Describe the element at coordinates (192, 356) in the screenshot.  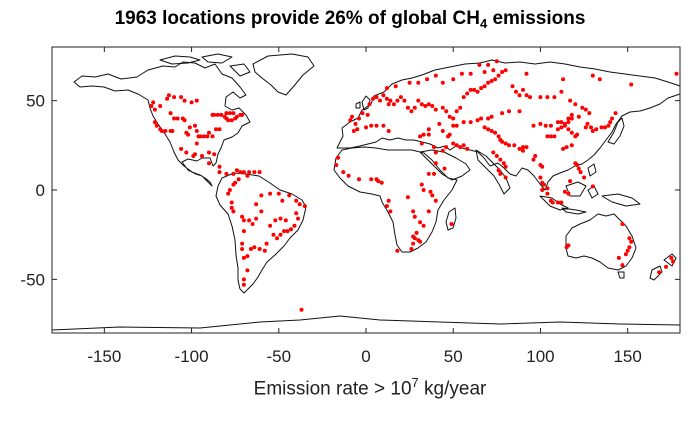
I see `x-tick-label--100: -100` at that location.